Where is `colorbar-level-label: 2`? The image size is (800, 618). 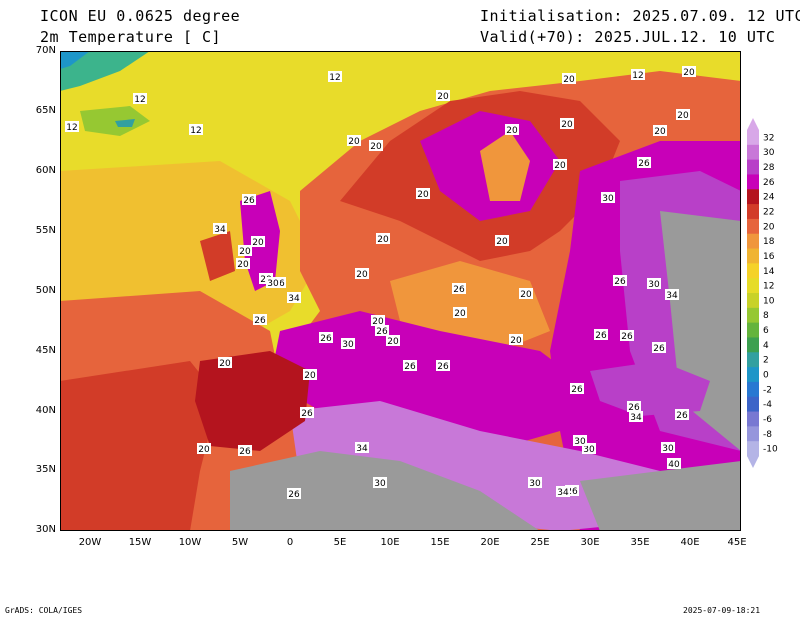 colorbar-level-label: 2 is located at coordinates (766, 361).